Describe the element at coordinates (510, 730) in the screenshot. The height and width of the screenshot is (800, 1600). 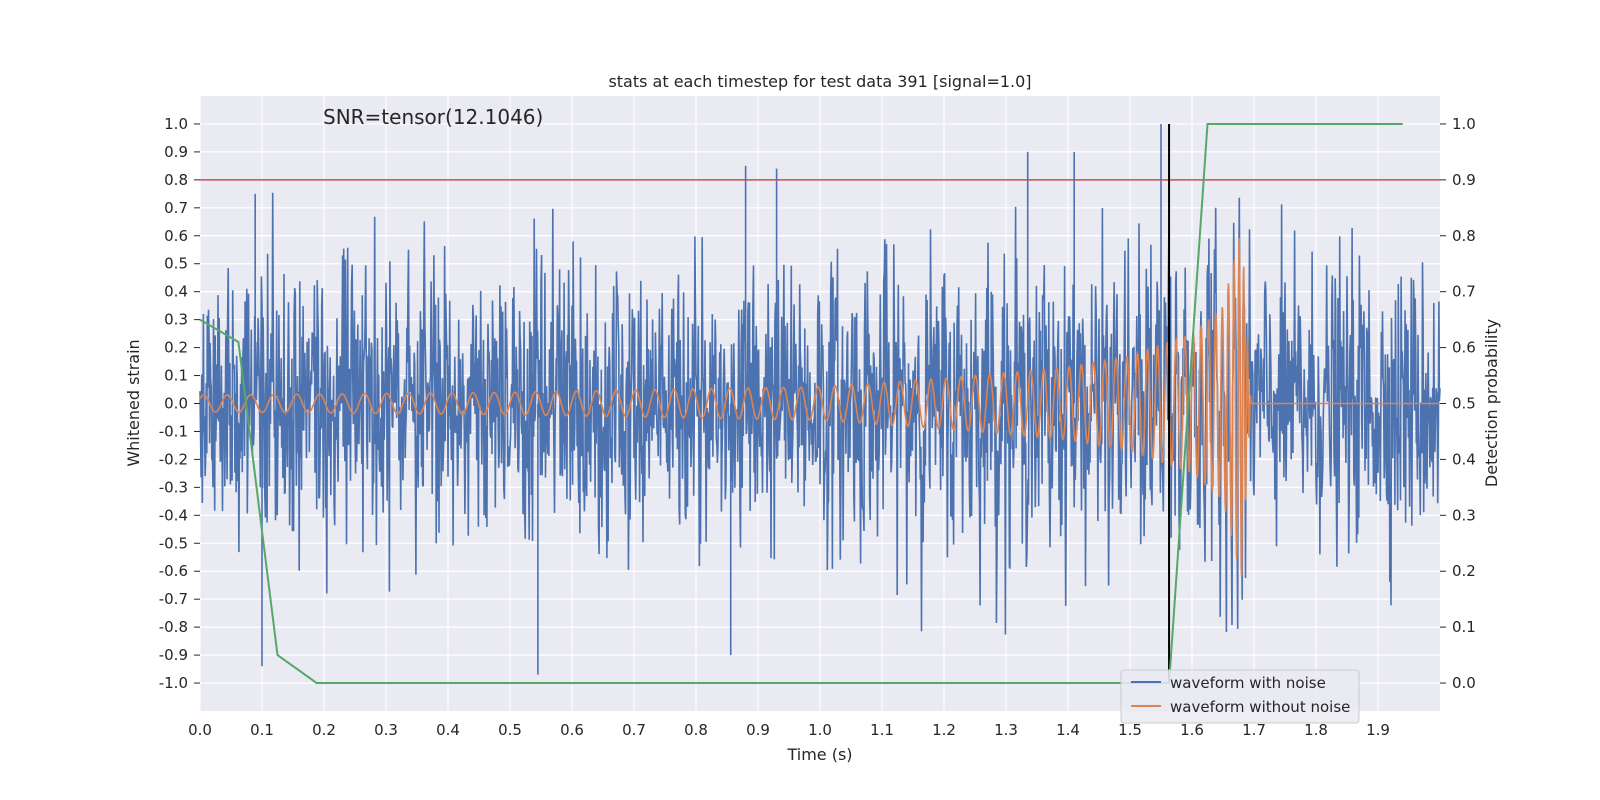
I see `x-tick-label: 0.5` at that location.